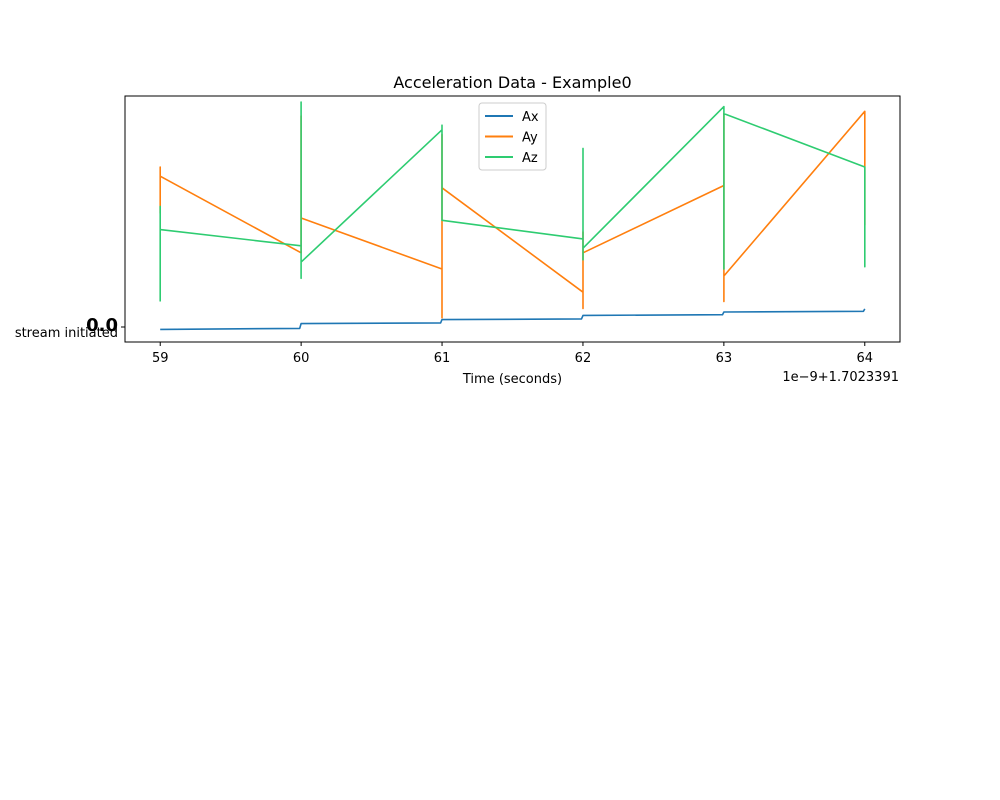  Describe the element at coordinates (583, 358) in the screenshot. I see `x-tick-label: 62` at that location.